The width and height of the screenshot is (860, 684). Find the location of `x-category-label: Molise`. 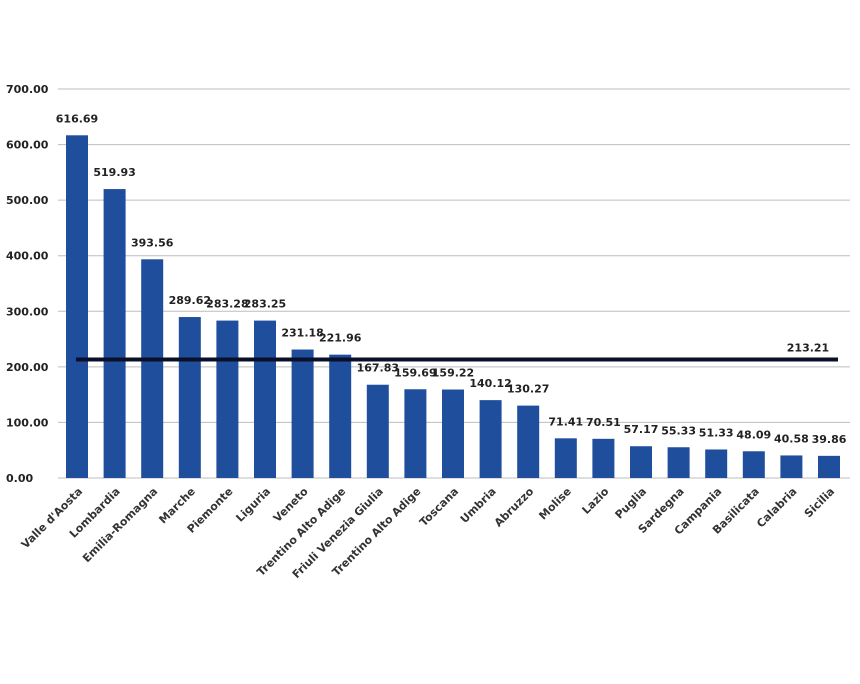

x-category-label: Molise is located at coordinates (555, 504).